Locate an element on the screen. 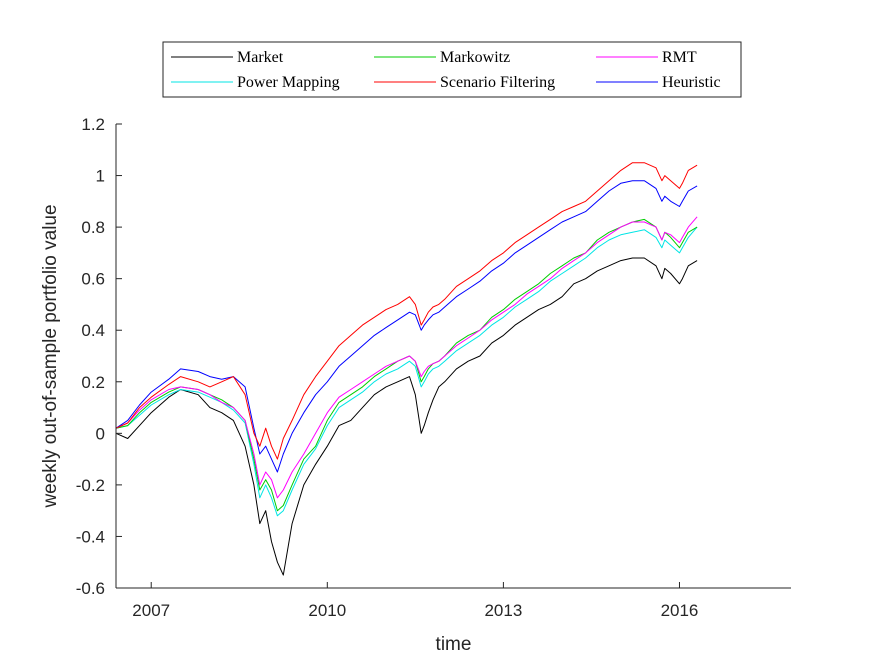  x-tick-label: 2007 is located at coordinates (151, 610).